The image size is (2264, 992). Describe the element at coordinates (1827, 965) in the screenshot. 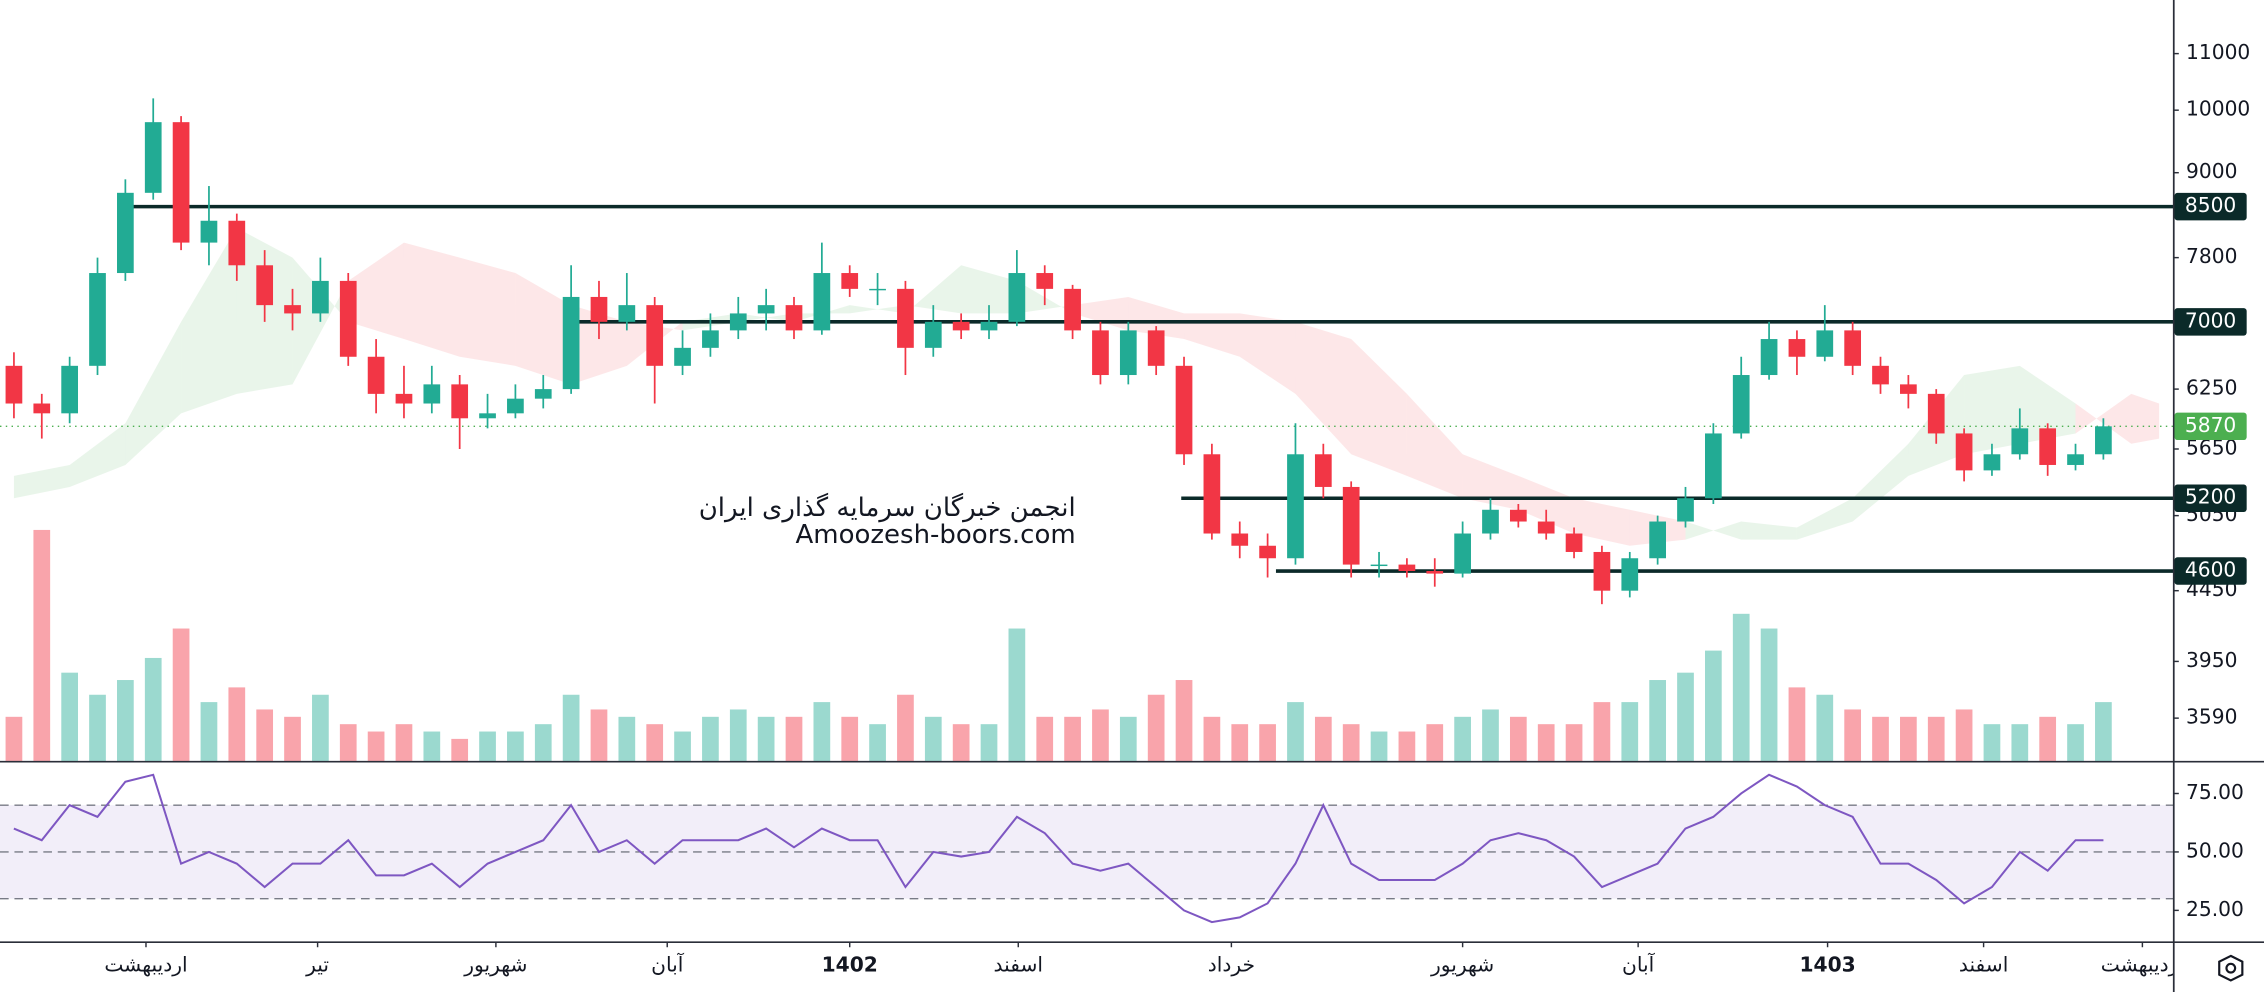

I see `x-tick-label: 1403` at that location.